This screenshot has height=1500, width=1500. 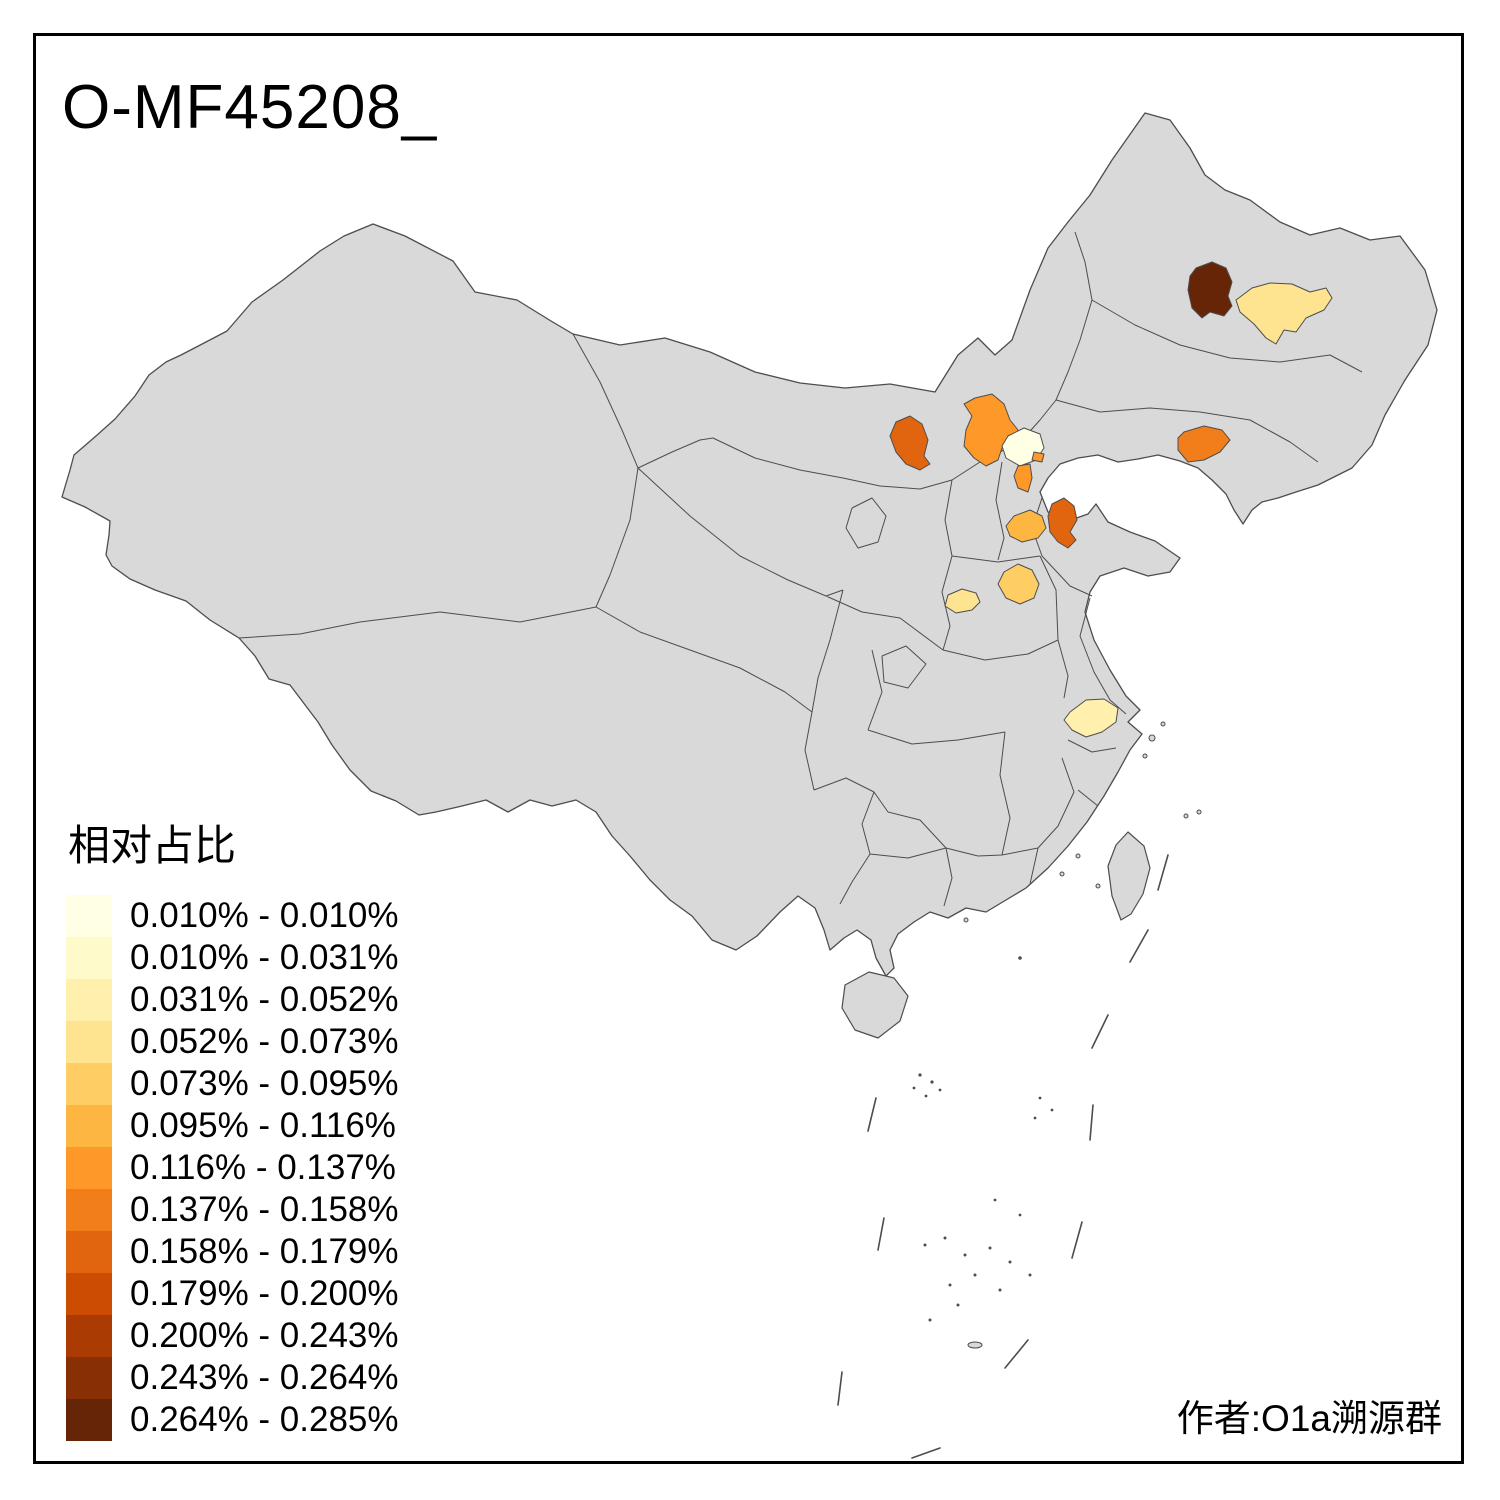 What do you see at coordinates (264, 1209) in the screenshot?
I see `legend-label: 0.137% - 0.158%` at bounding box center [264, 1209].